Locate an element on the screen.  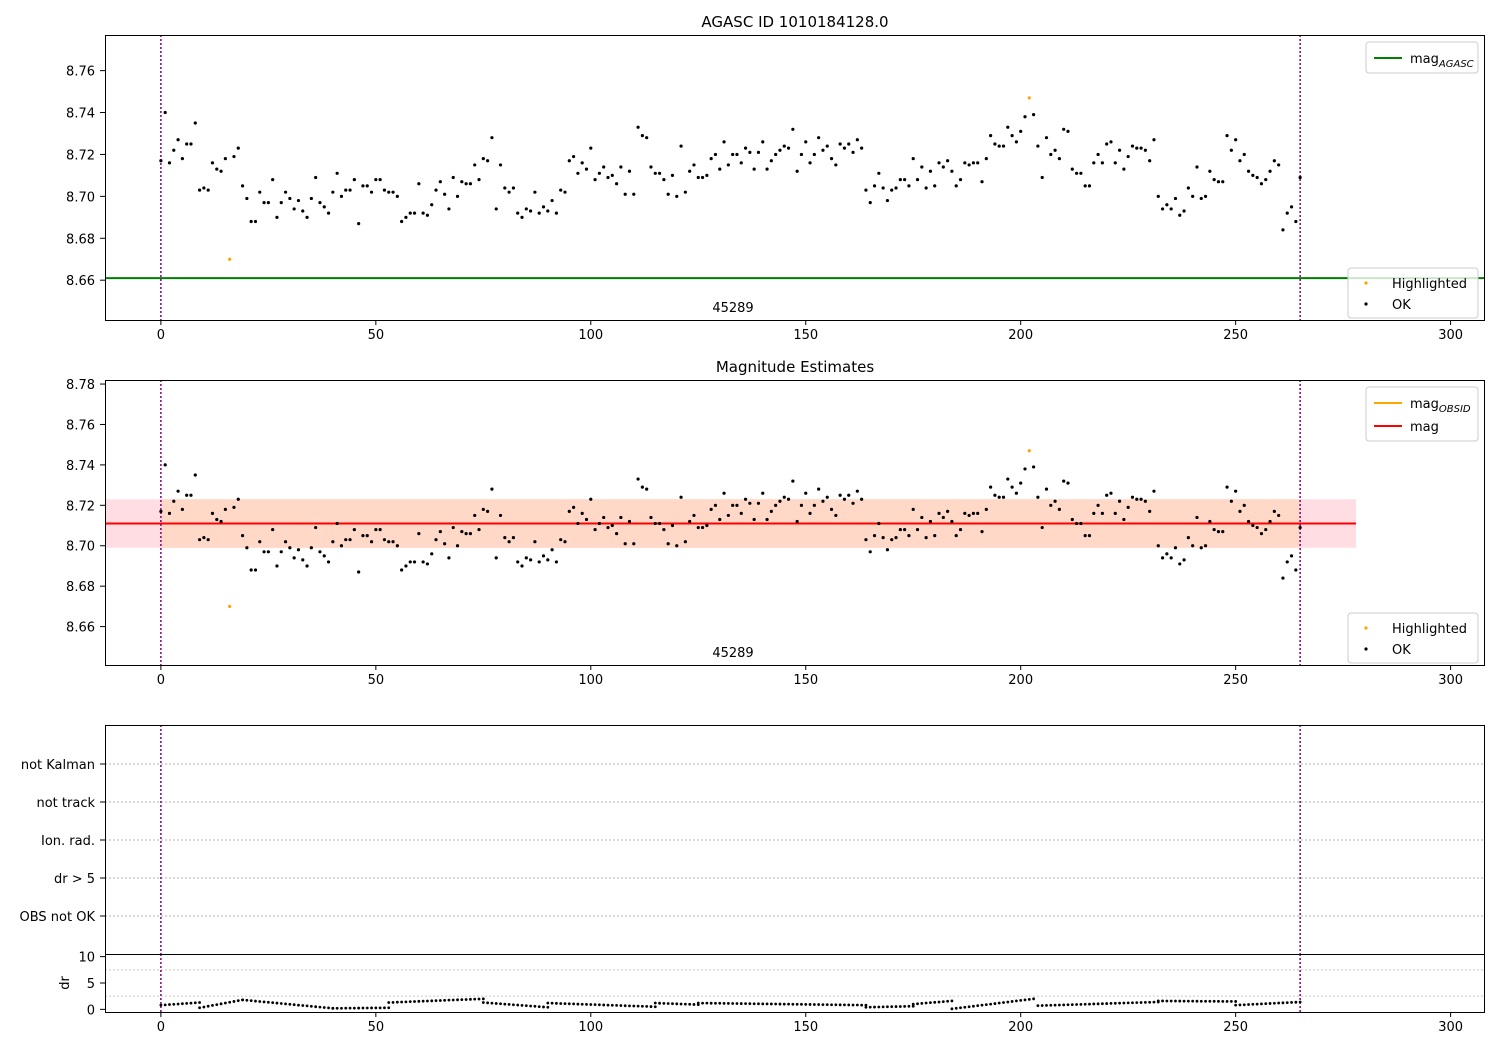
x-tick-label: 200 is located at coordinates (1020, 335).